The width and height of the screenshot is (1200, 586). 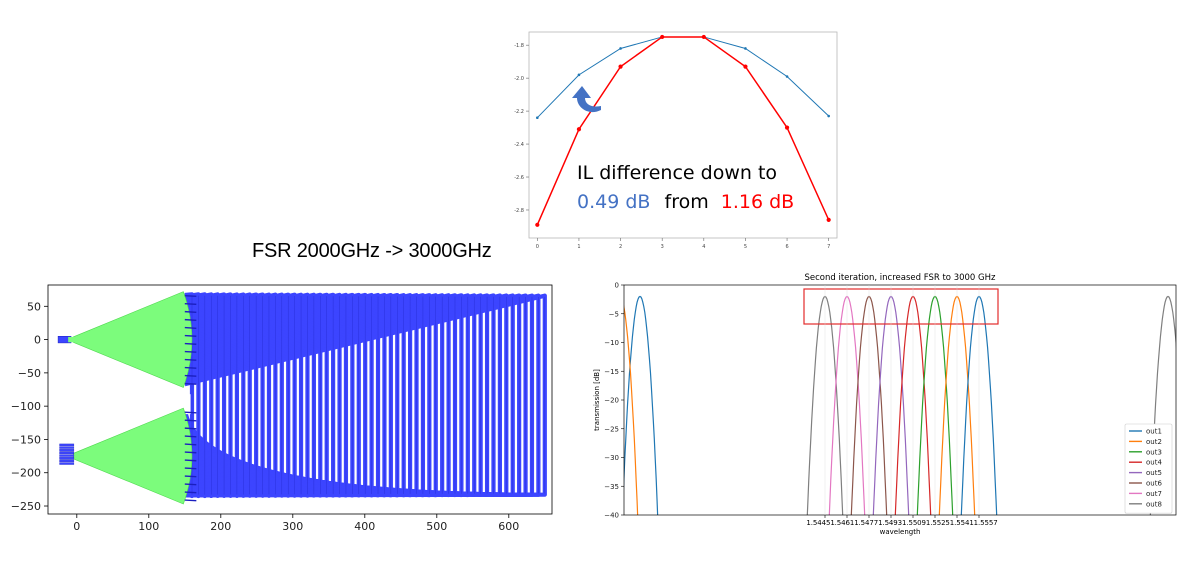 I want to click on il-ytick-label: -2.4, so click(x=519, y=145).